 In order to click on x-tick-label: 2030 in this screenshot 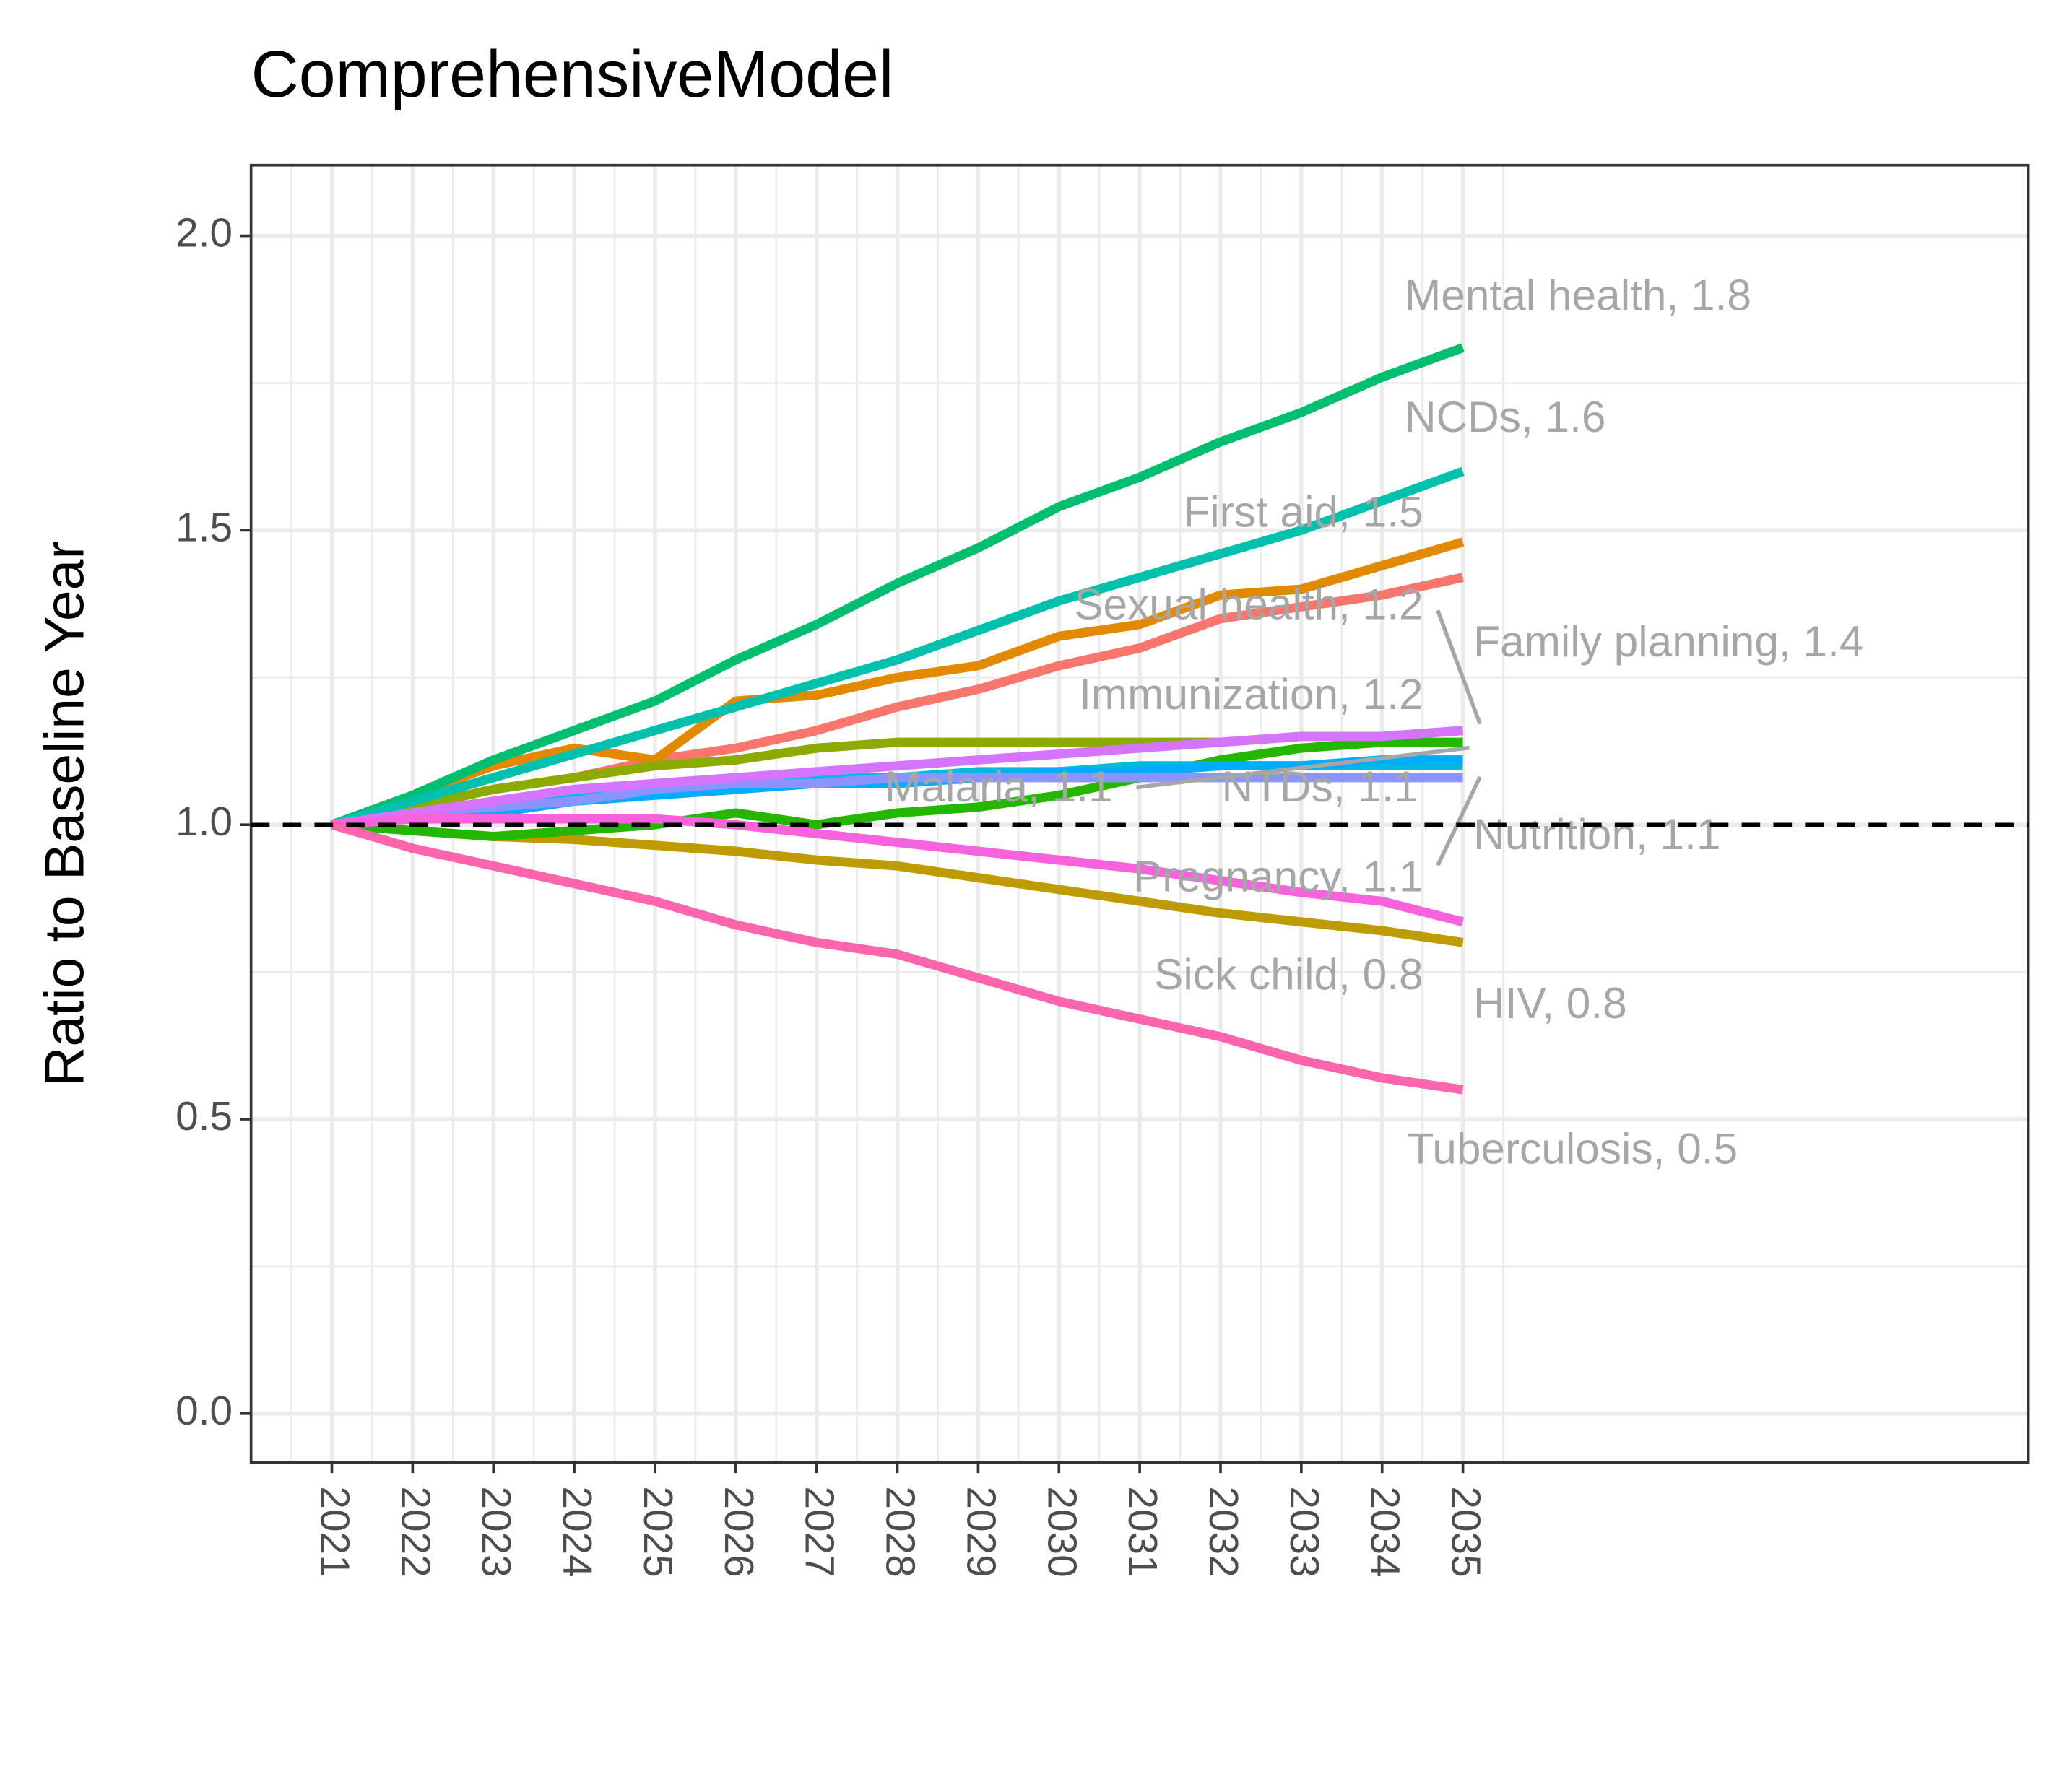, I will do `click(1061, 1532)`.